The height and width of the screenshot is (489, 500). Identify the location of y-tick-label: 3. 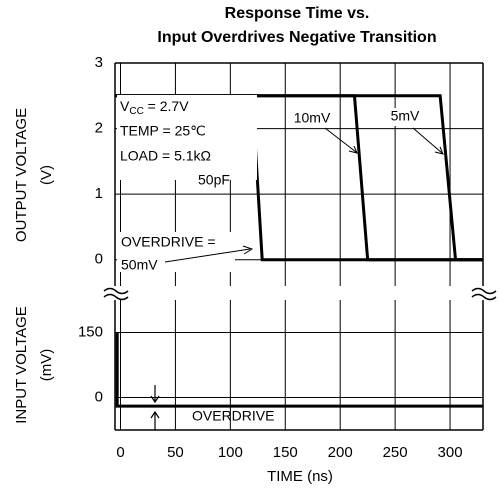
(99, 62).